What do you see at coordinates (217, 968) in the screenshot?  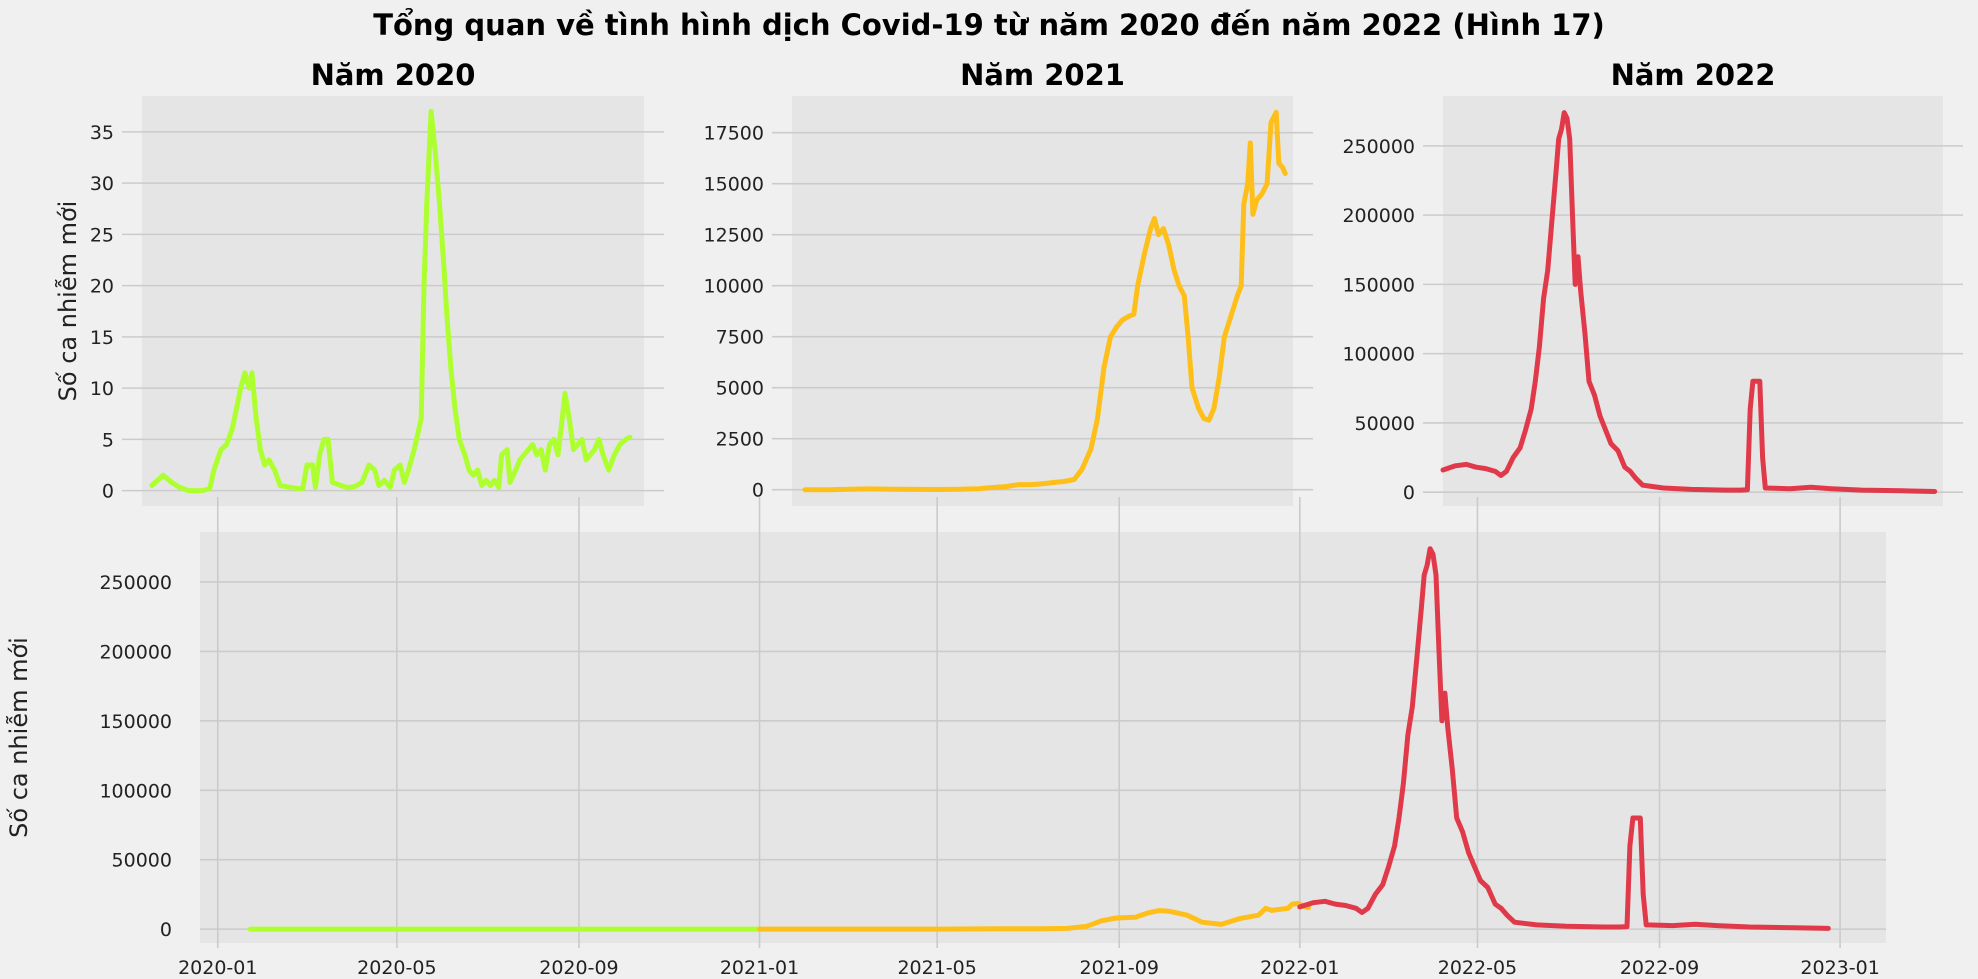 I see `x-tick-label: 2020-01` at bounding box center [217, 968].